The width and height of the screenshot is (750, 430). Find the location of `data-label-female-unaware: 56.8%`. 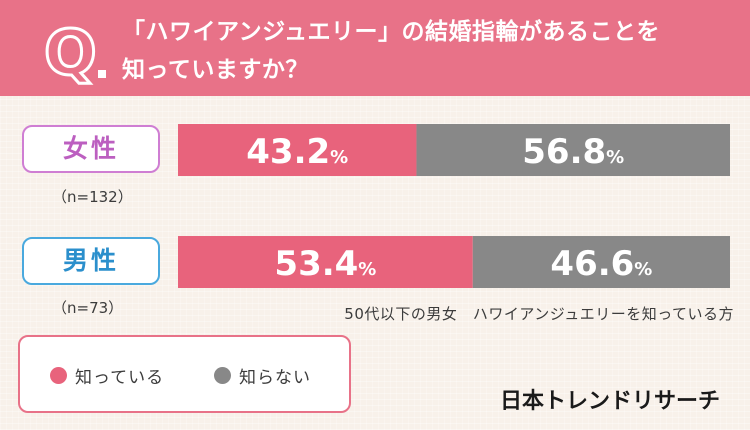

data-label-female-unaware: 56.8% is located at coordinates (573, 152).